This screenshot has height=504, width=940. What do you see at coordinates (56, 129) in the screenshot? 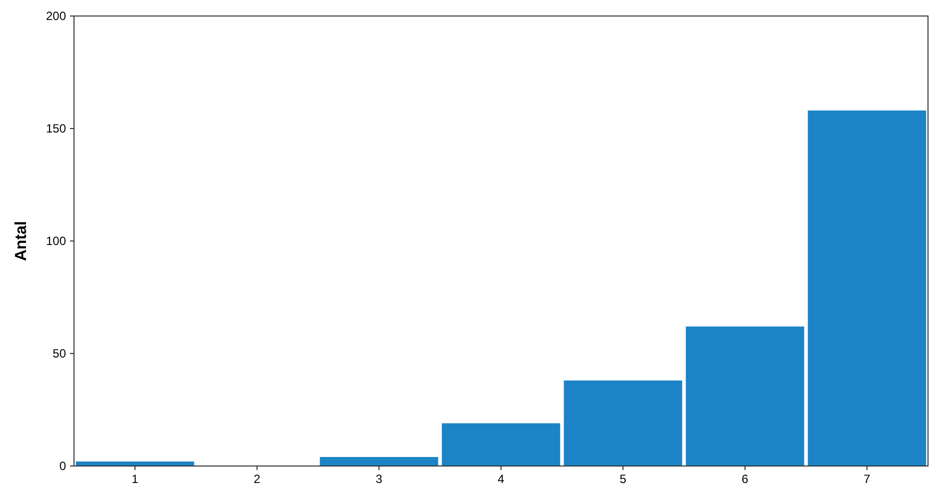
I see `y-tick-label: 150` at bounding box center [56, 129].